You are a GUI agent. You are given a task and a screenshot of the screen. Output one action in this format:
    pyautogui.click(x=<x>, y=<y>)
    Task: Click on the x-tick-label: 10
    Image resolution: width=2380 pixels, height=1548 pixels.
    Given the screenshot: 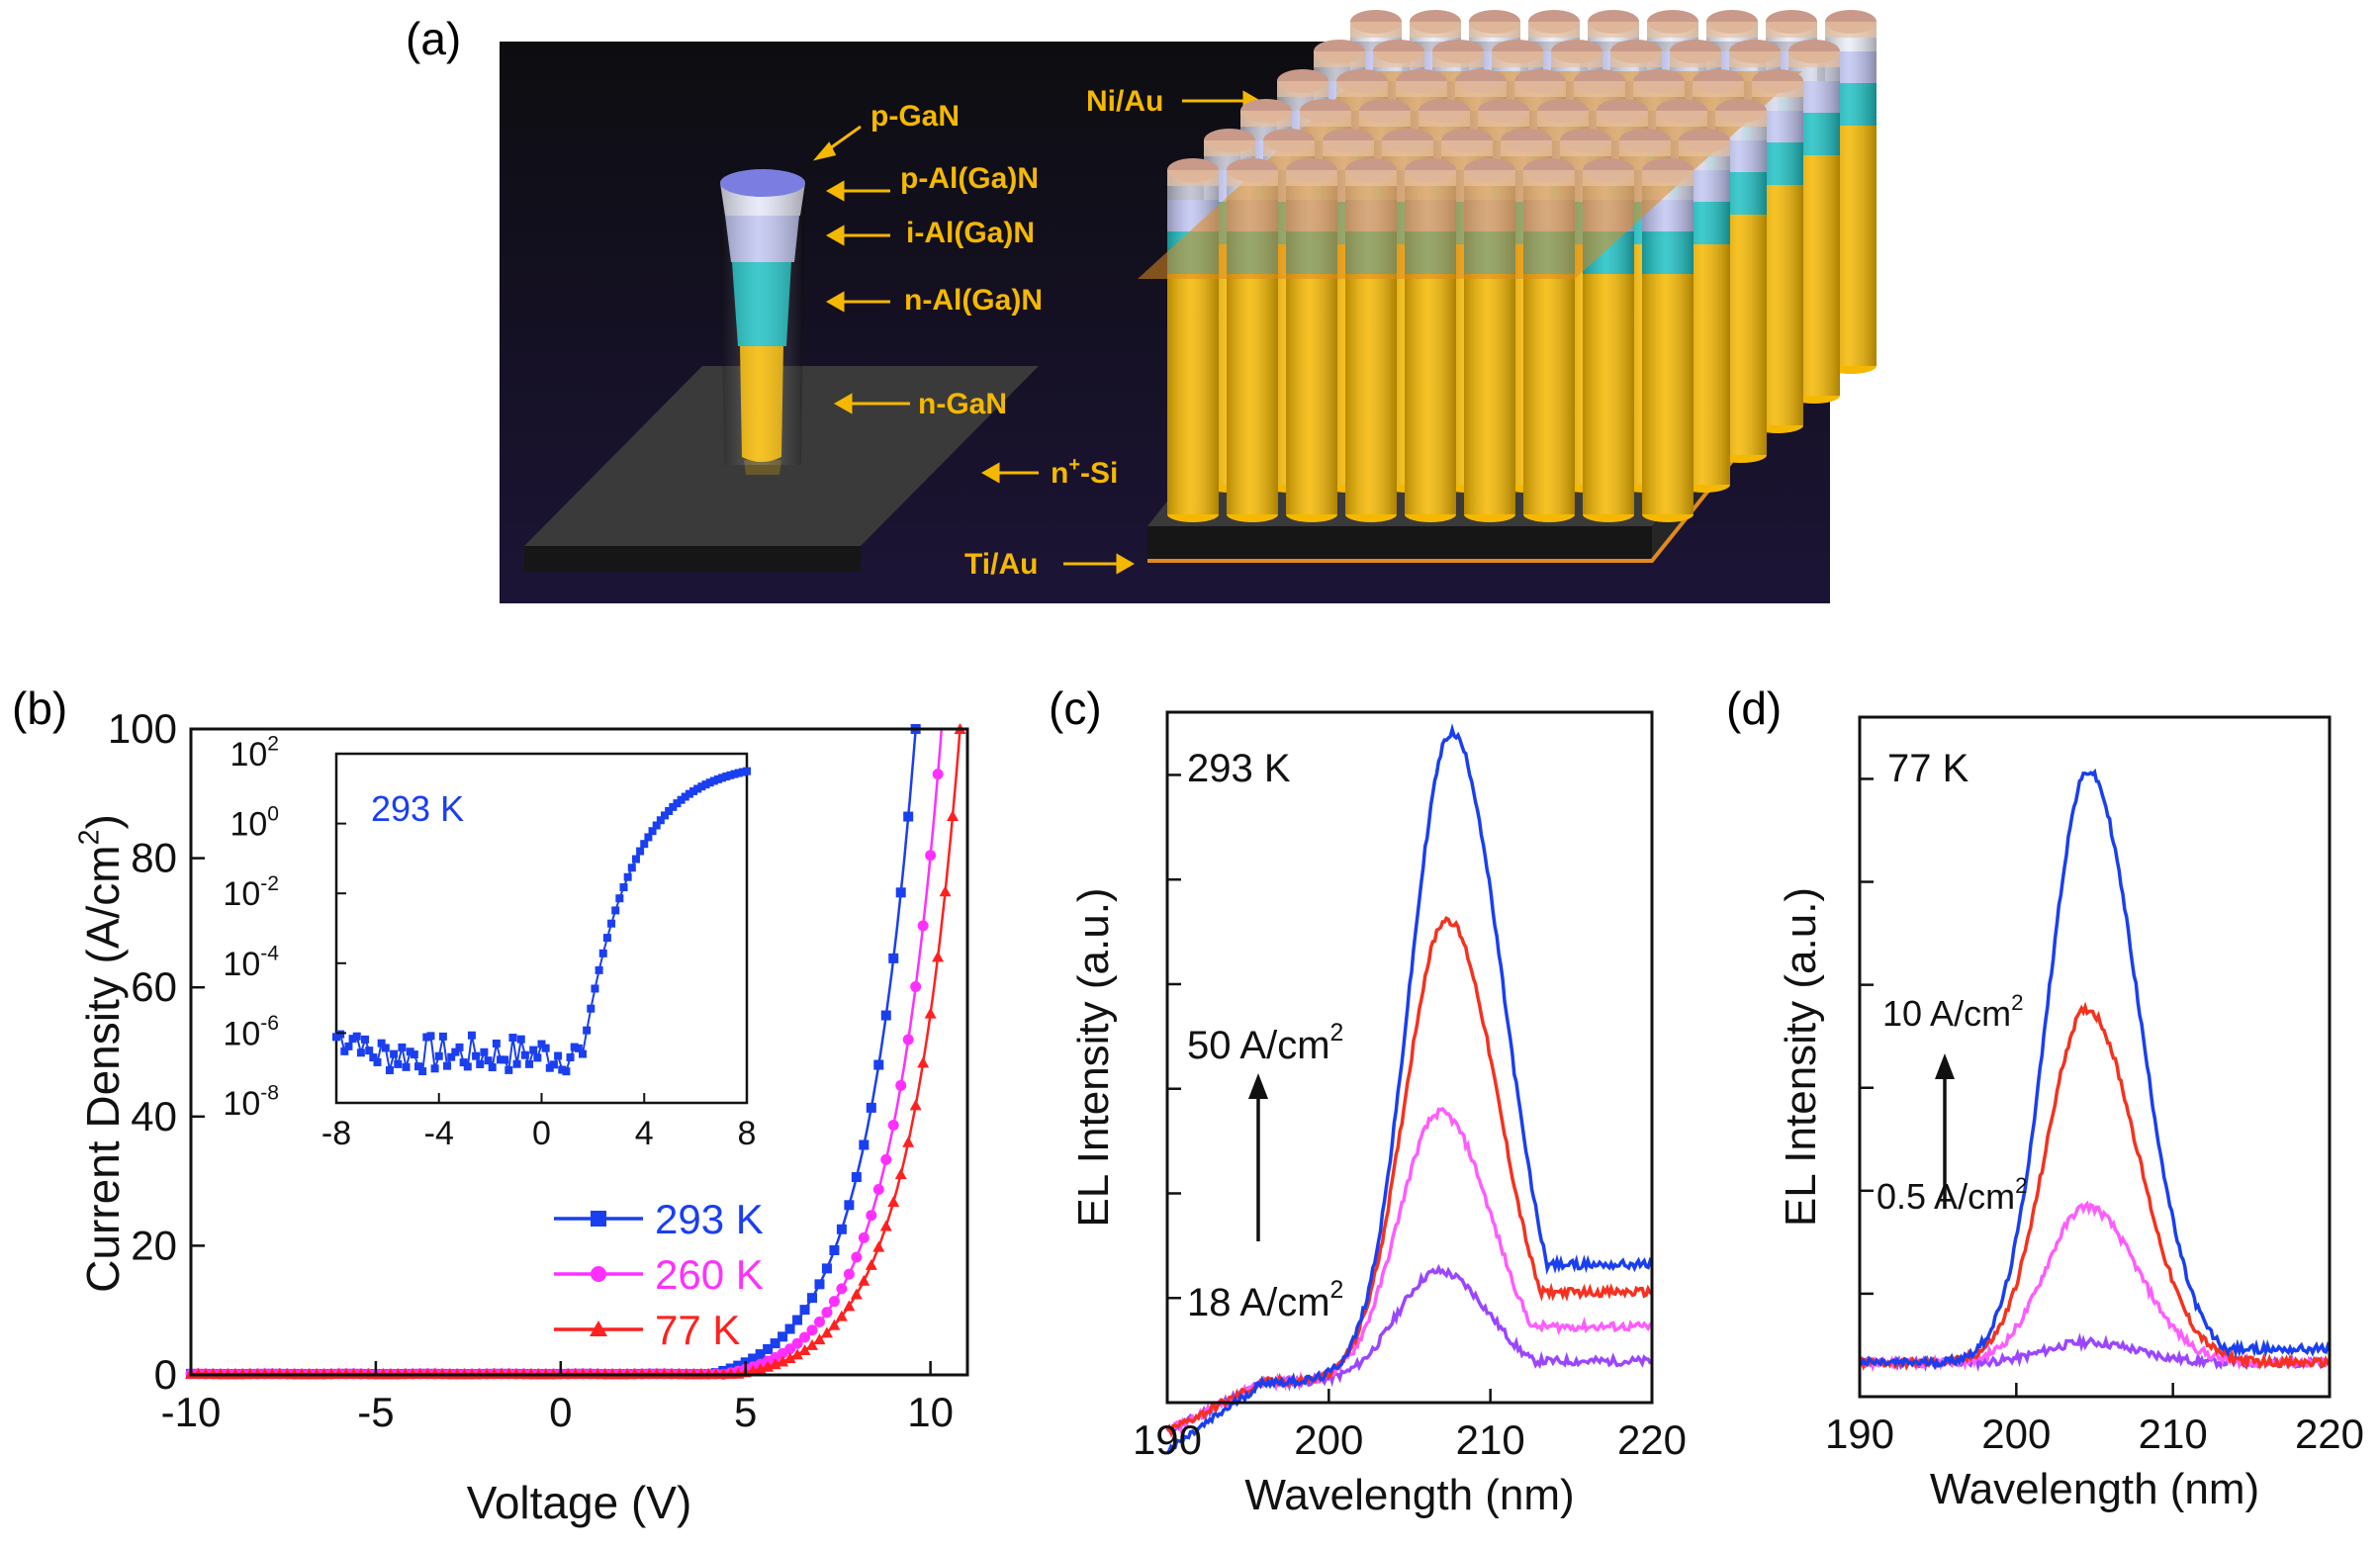 What is the action you would take?
    pyautogui.click(x=930, y=1412)
    